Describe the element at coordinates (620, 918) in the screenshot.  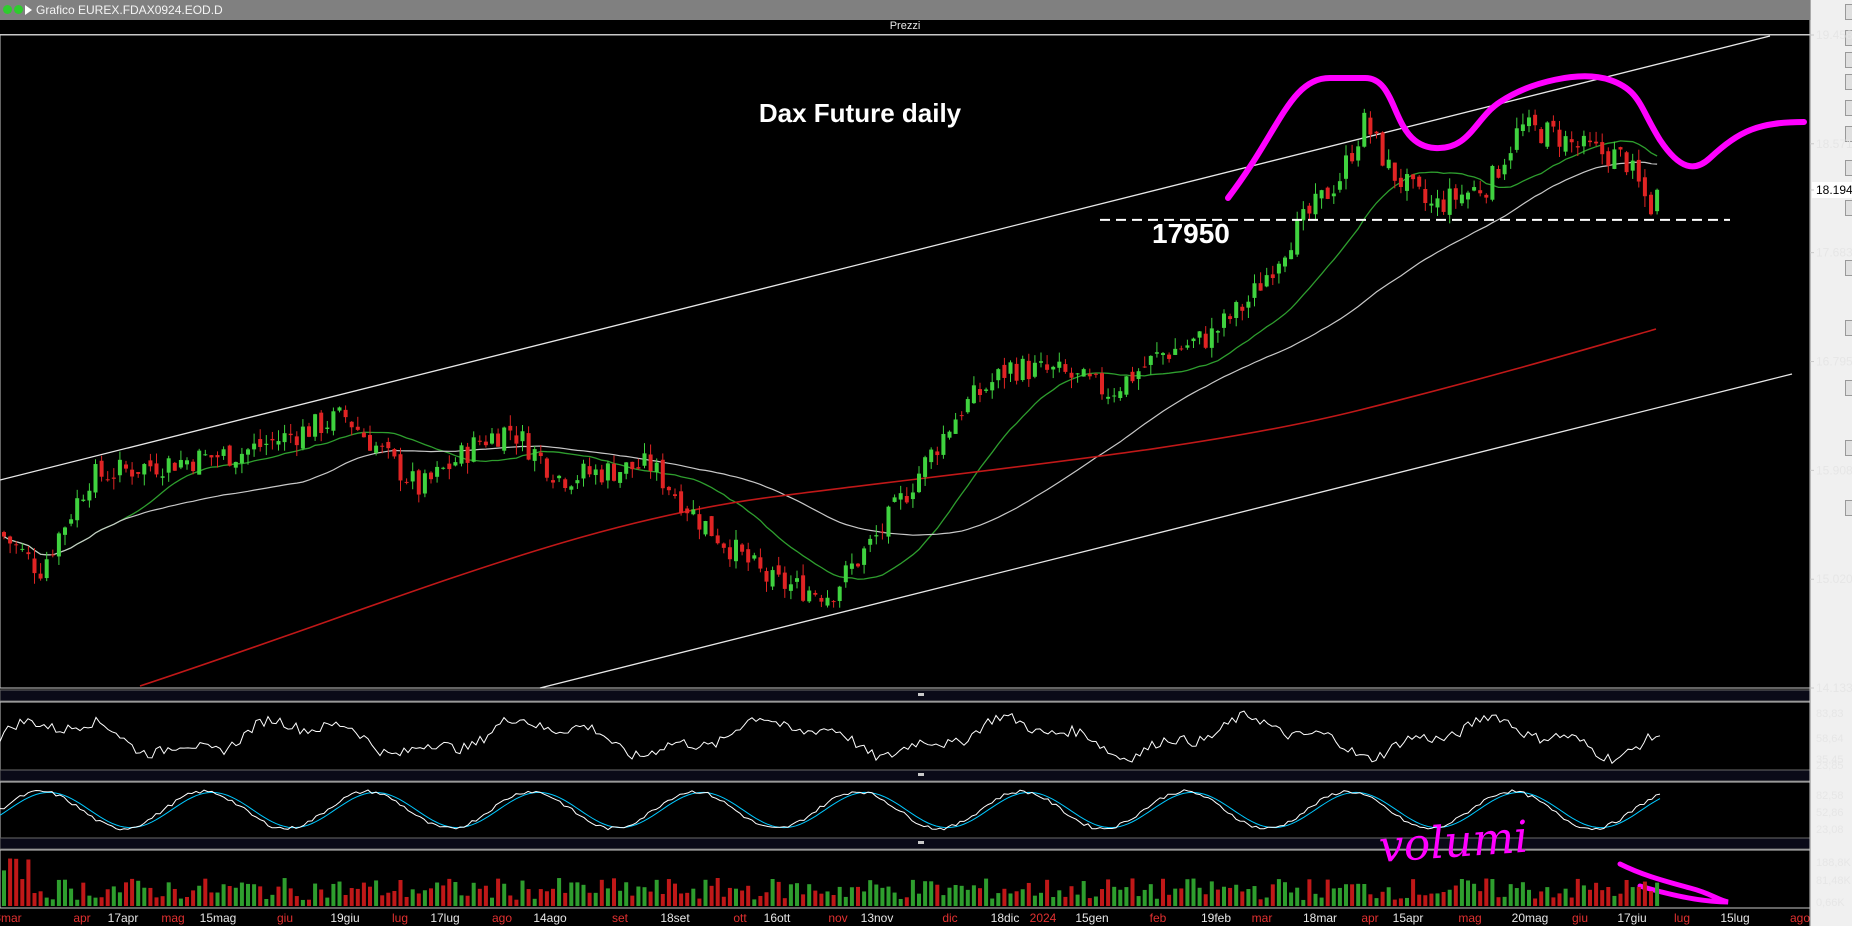
I see `x-axis-label: set` at that location.